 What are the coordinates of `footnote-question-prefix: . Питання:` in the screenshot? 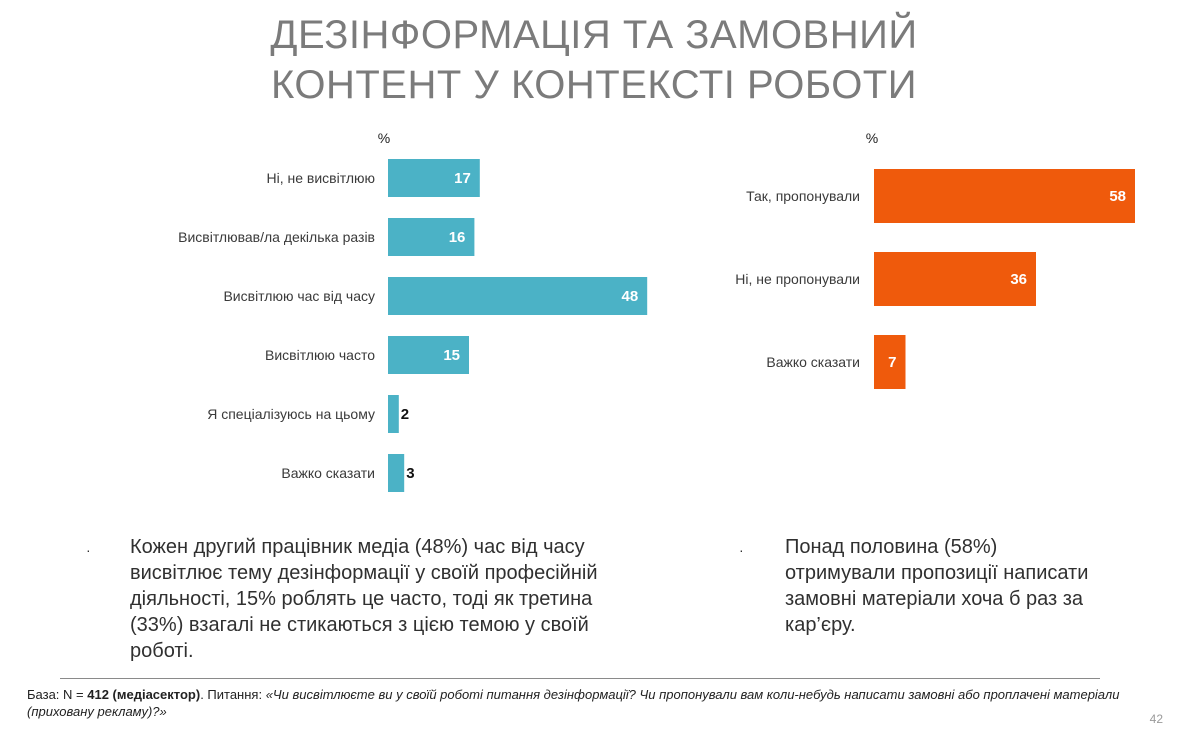 It's located at (233, 694).